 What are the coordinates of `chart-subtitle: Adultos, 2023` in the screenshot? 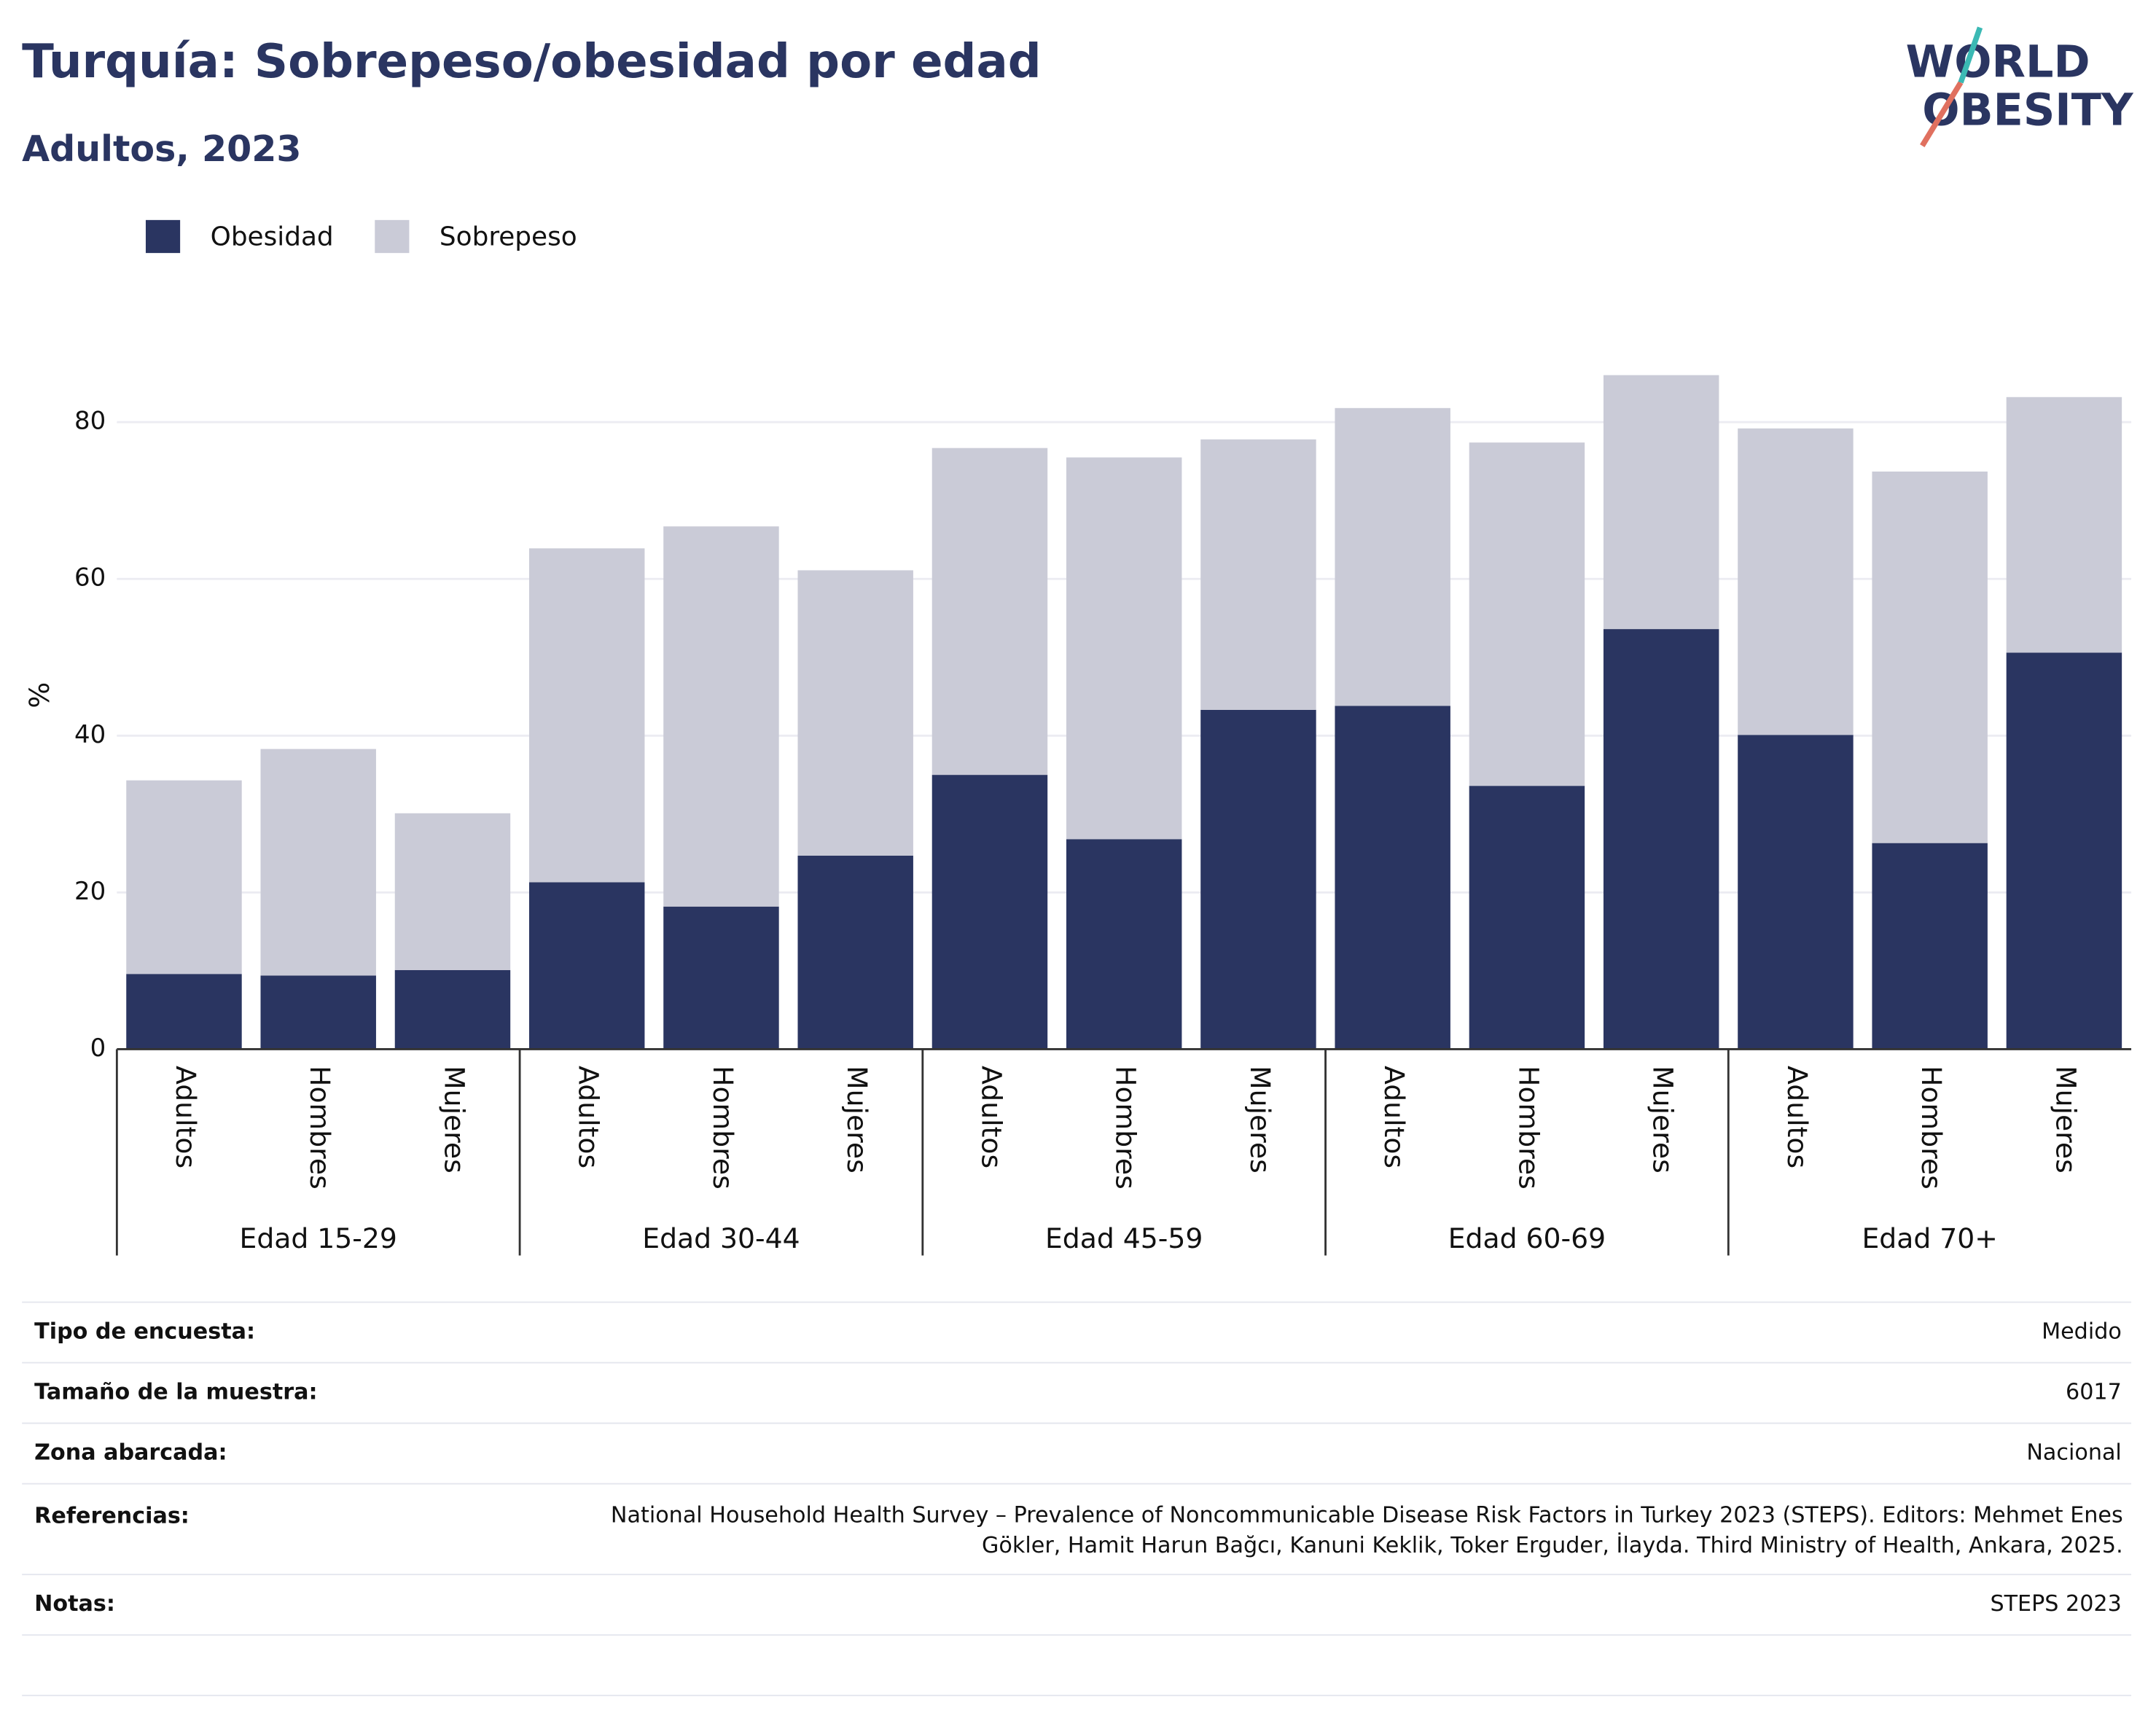 It's located at (161, 149).